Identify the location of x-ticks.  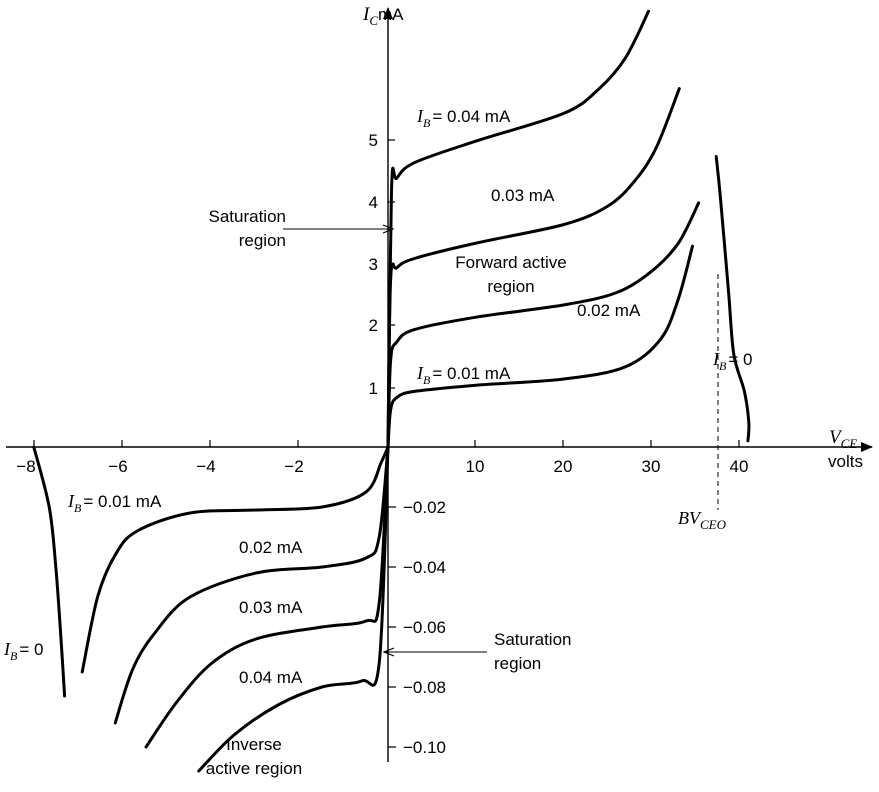
(386, 443).